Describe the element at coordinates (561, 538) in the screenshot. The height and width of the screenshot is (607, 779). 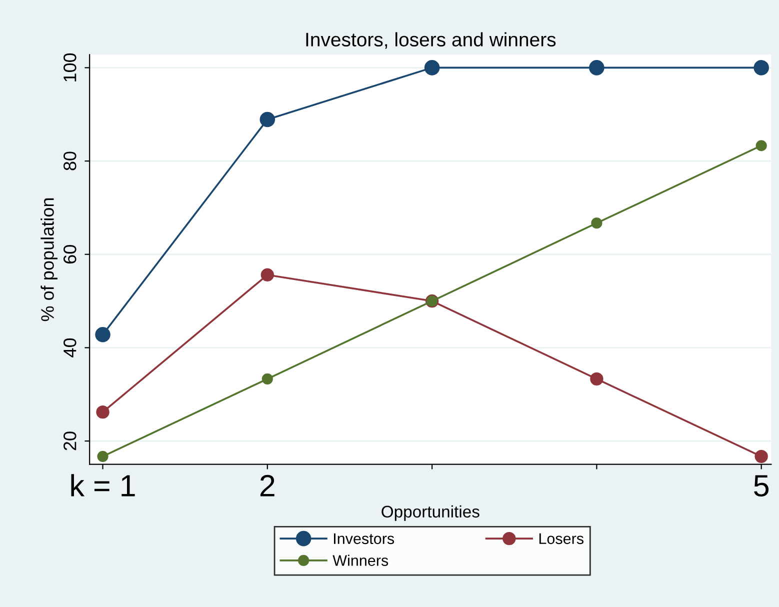
I see `legend-label: Losers` at that location.